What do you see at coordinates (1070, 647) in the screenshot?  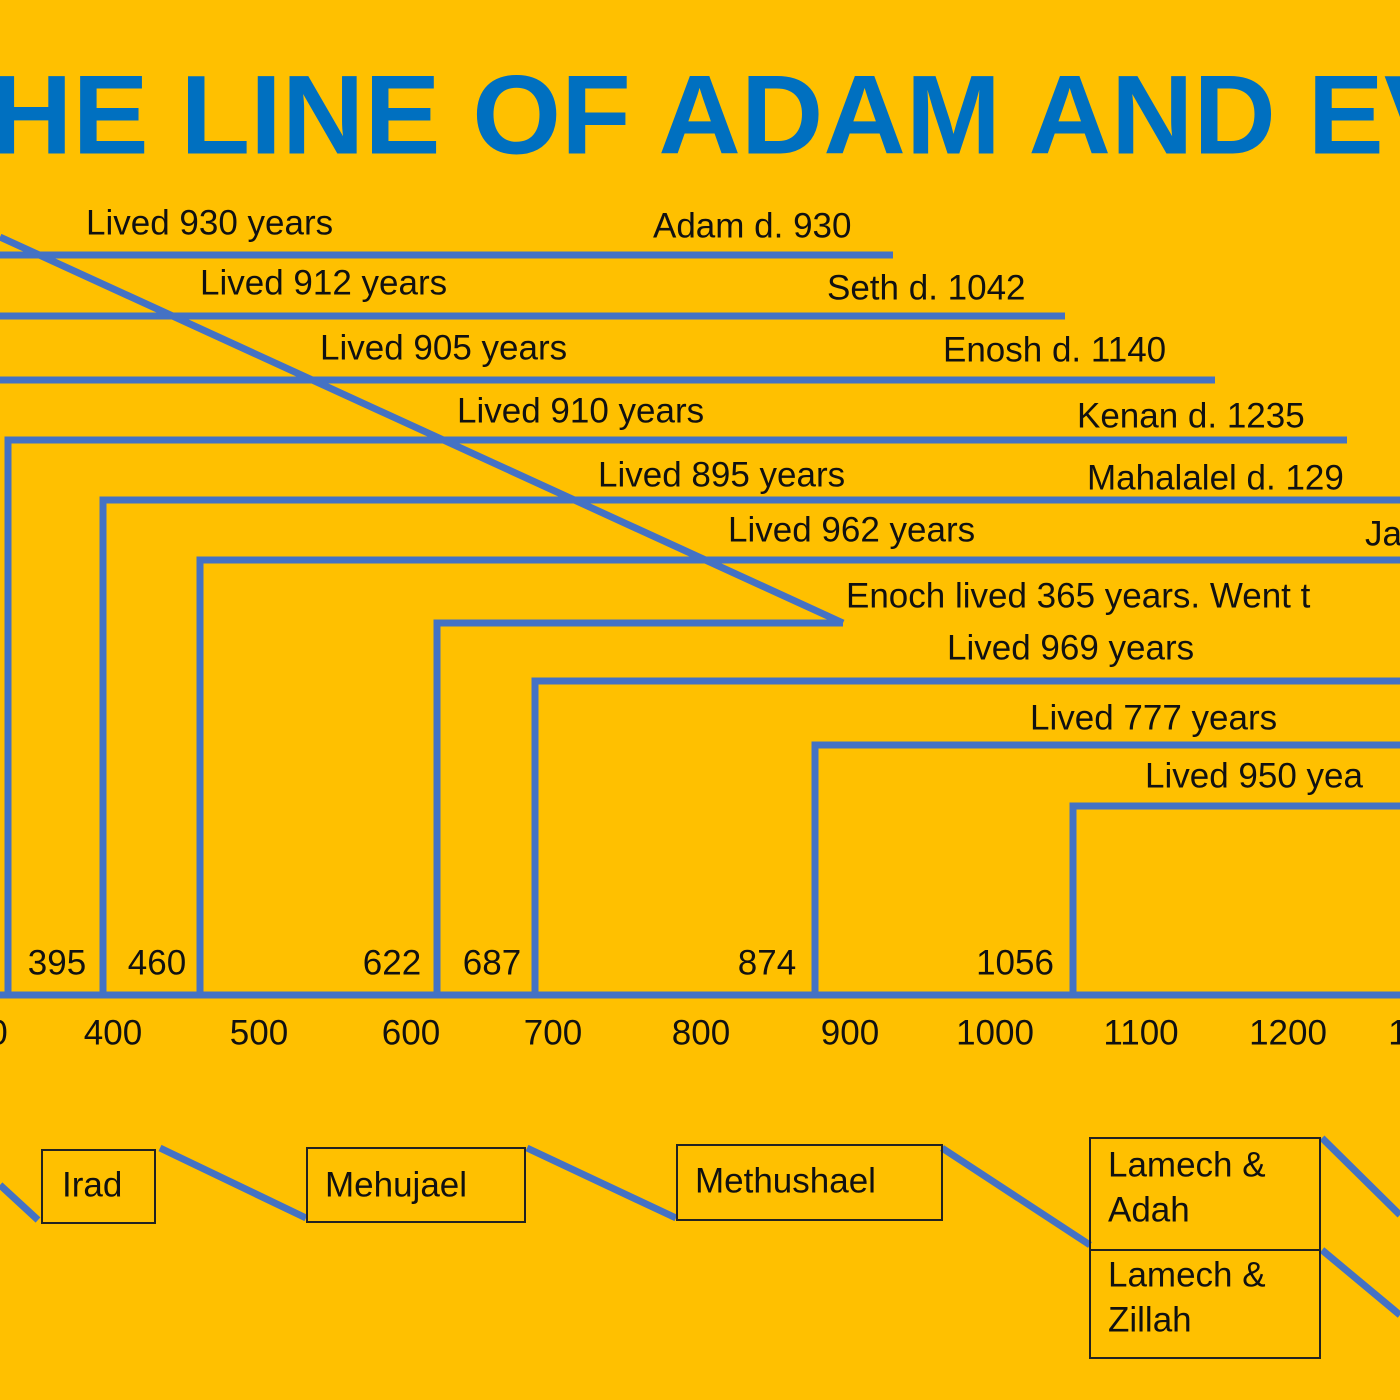 I see `lifespan-label: Lived 969 years` at bounding box center [1070, 647].